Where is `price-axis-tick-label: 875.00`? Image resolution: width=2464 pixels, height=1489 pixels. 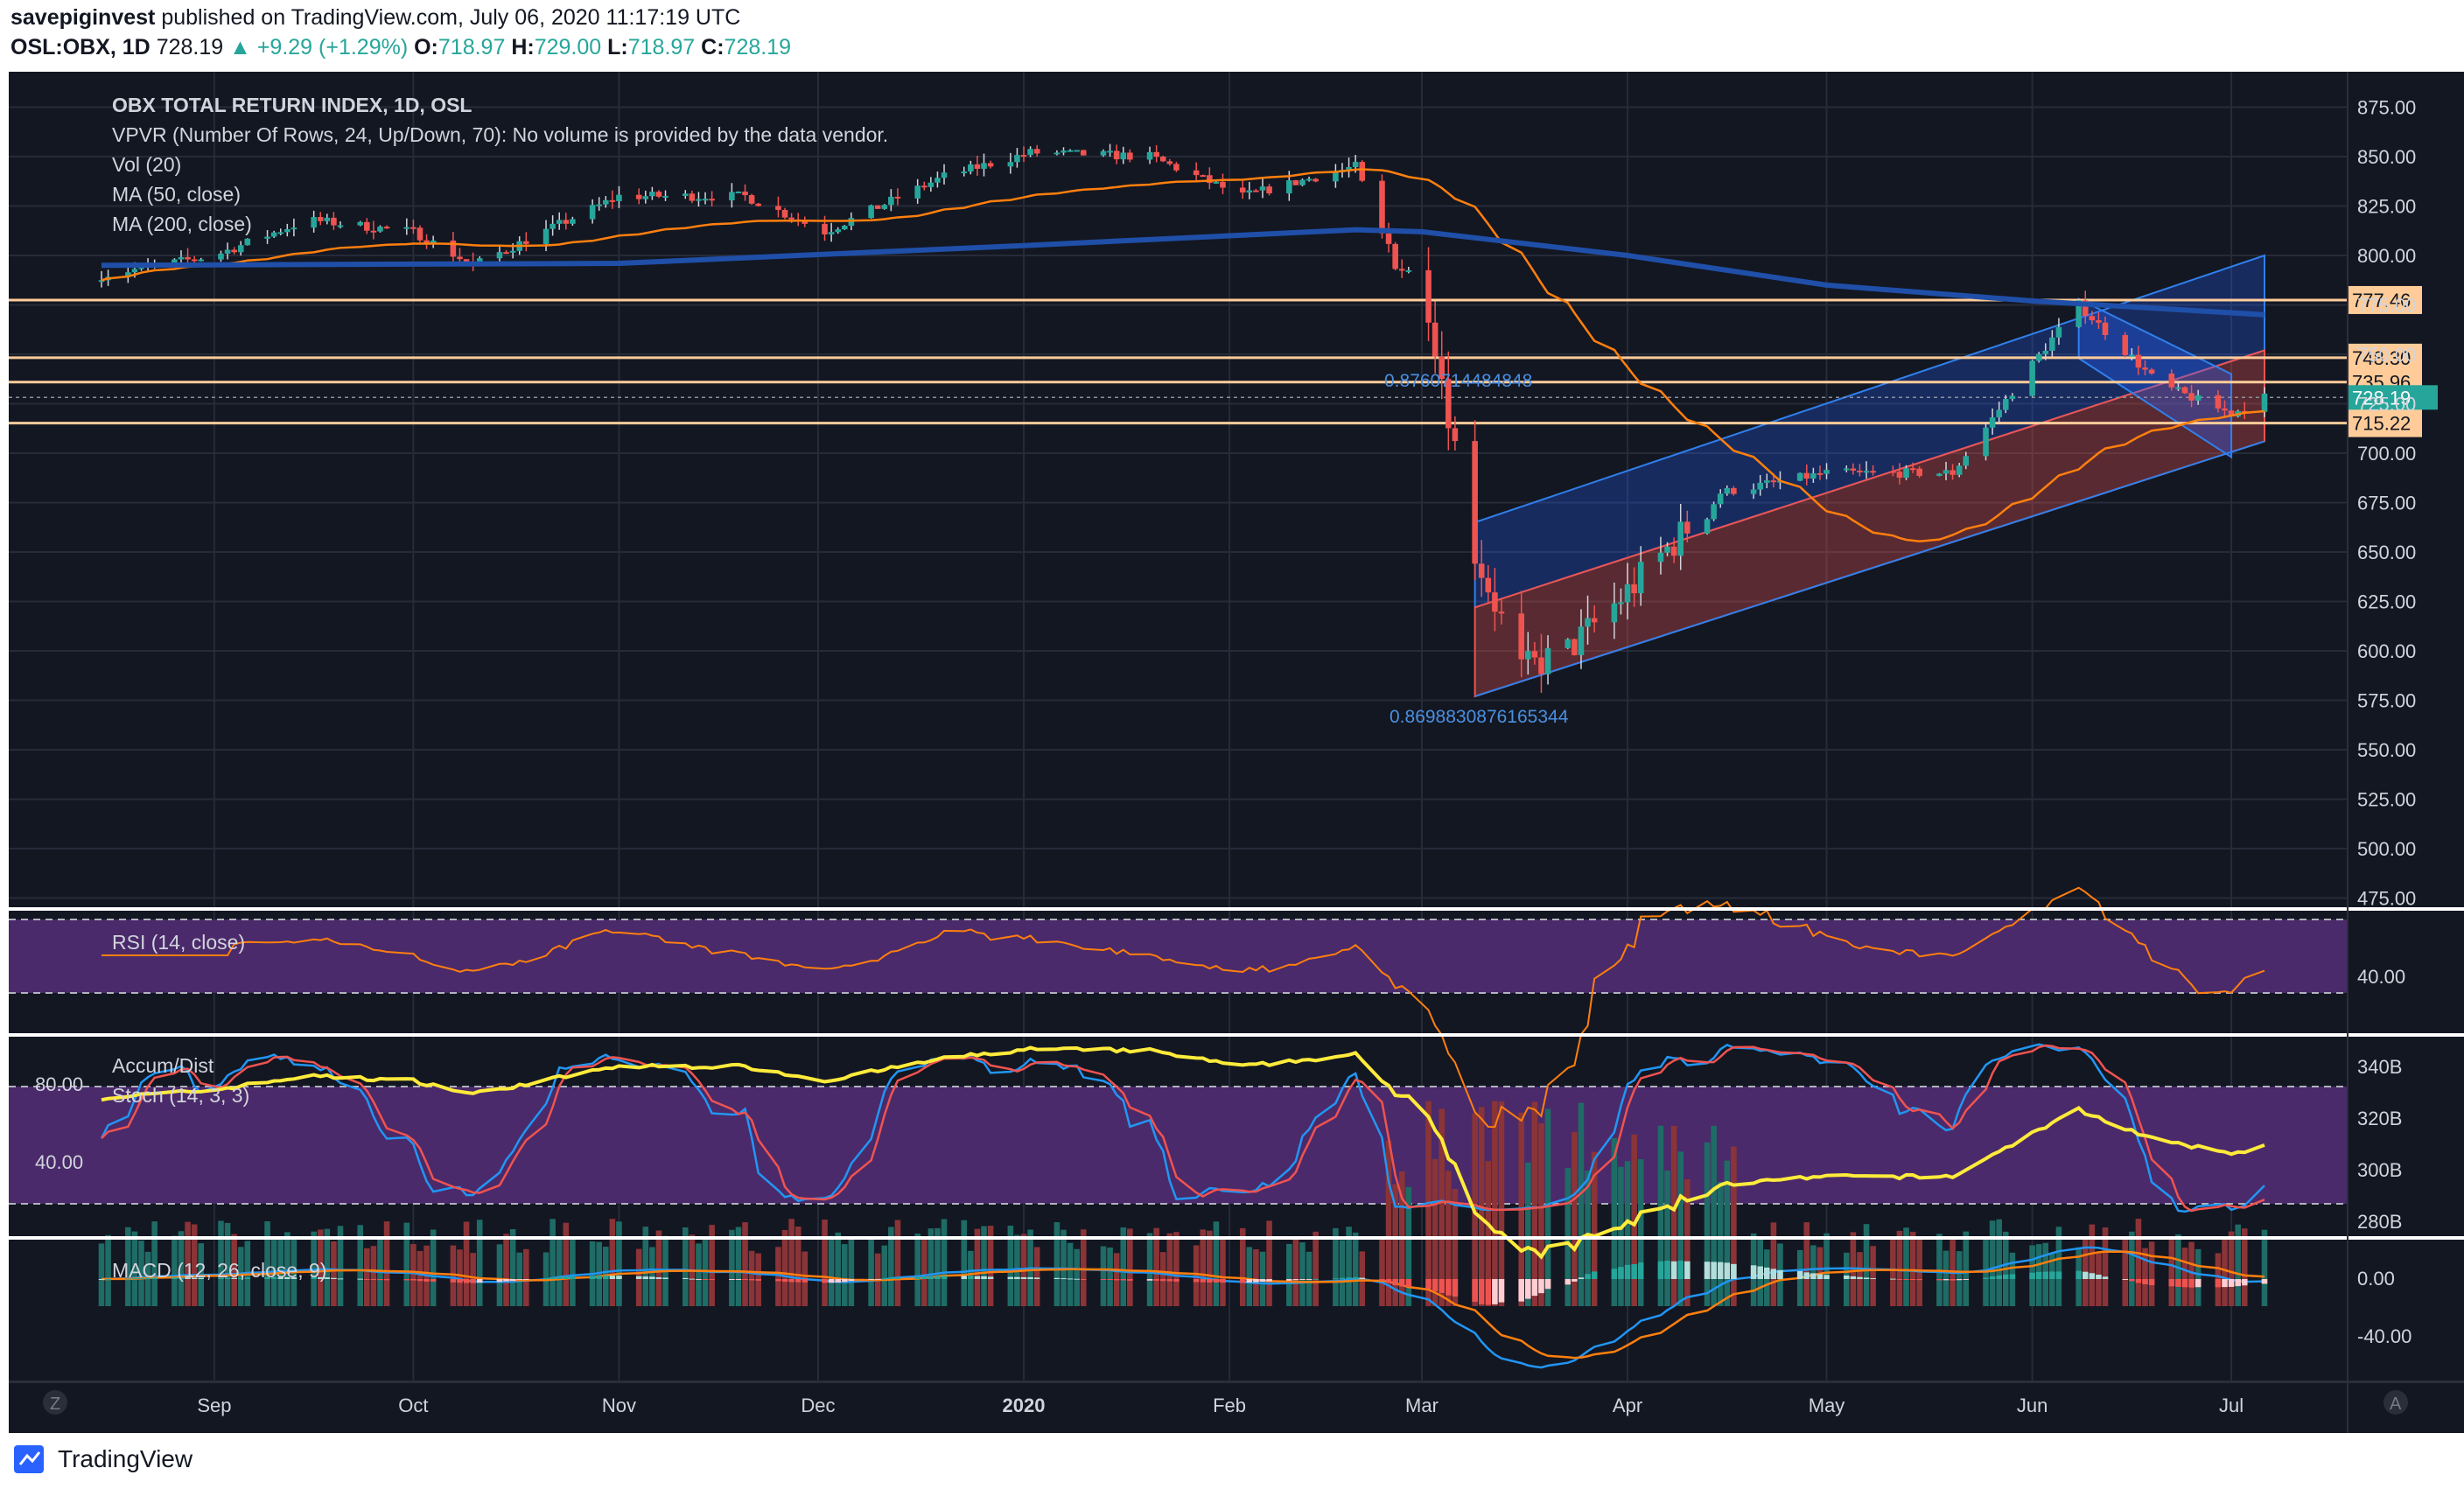 price-axis-tick-label: 875.00 is located at coordinates (2386, 108).